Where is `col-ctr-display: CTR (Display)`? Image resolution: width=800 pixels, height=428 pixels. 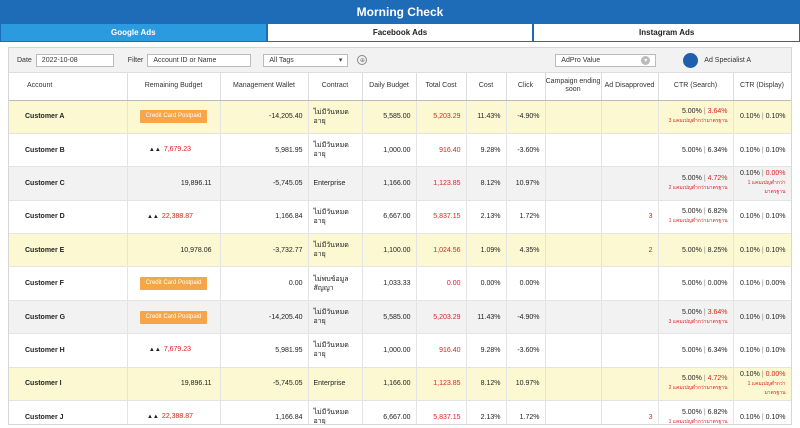
col-ctr-display: CTR (Display) is located at coordinates (762, 87).